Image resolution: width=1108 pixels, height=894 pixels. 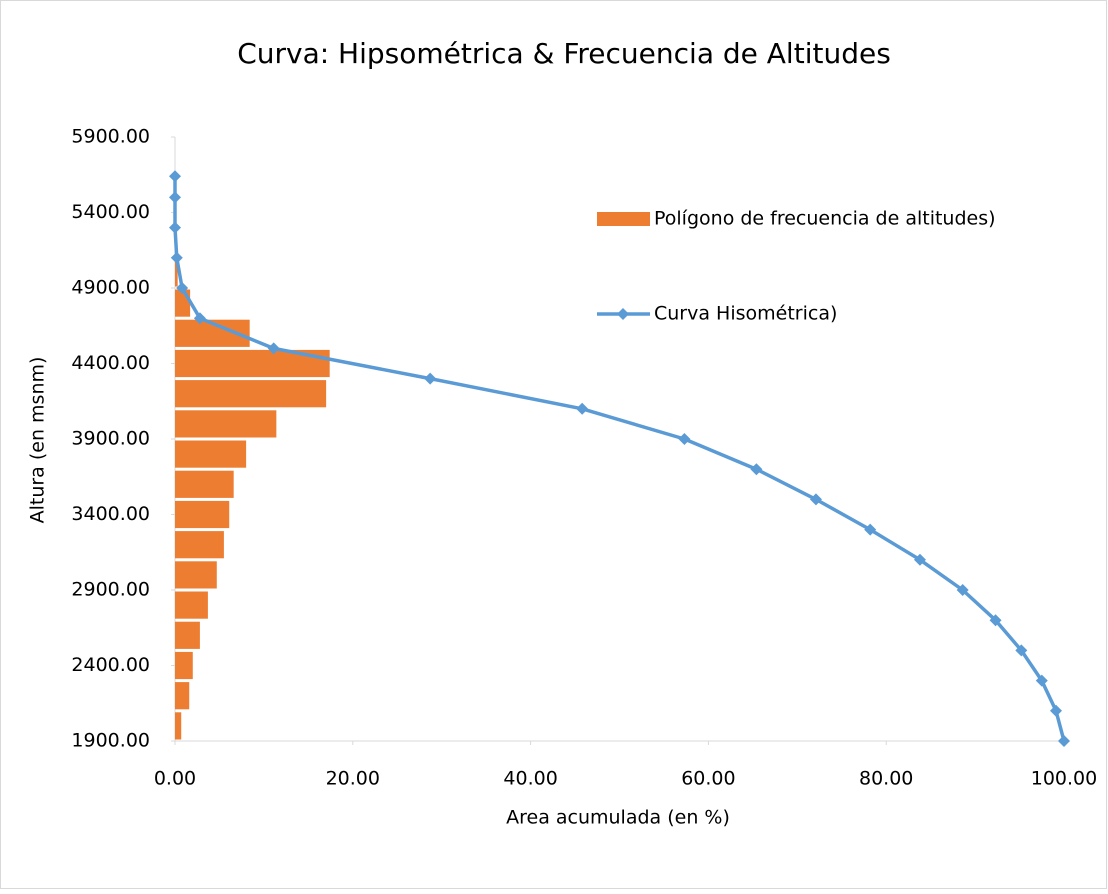 I want to click on y-tick-label: 4900.00, so click(x=110, y=288).